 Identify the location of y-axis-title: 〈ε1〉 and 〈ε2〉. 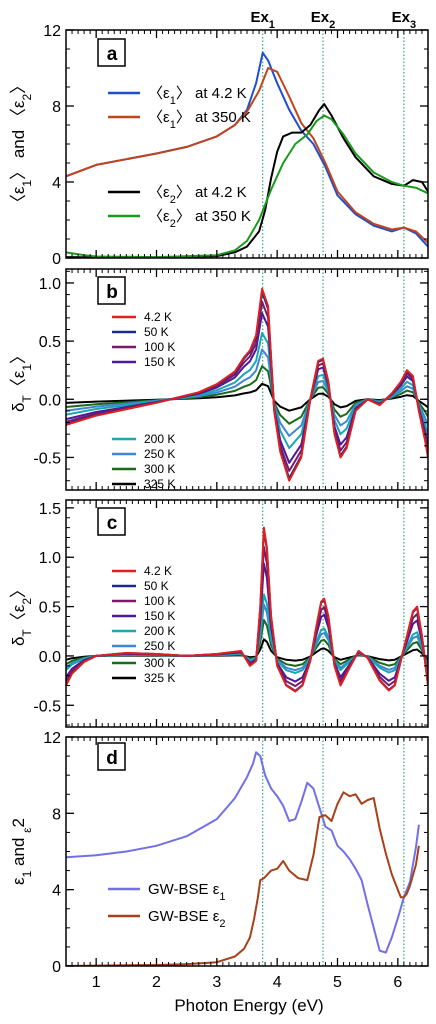
(21, 144).